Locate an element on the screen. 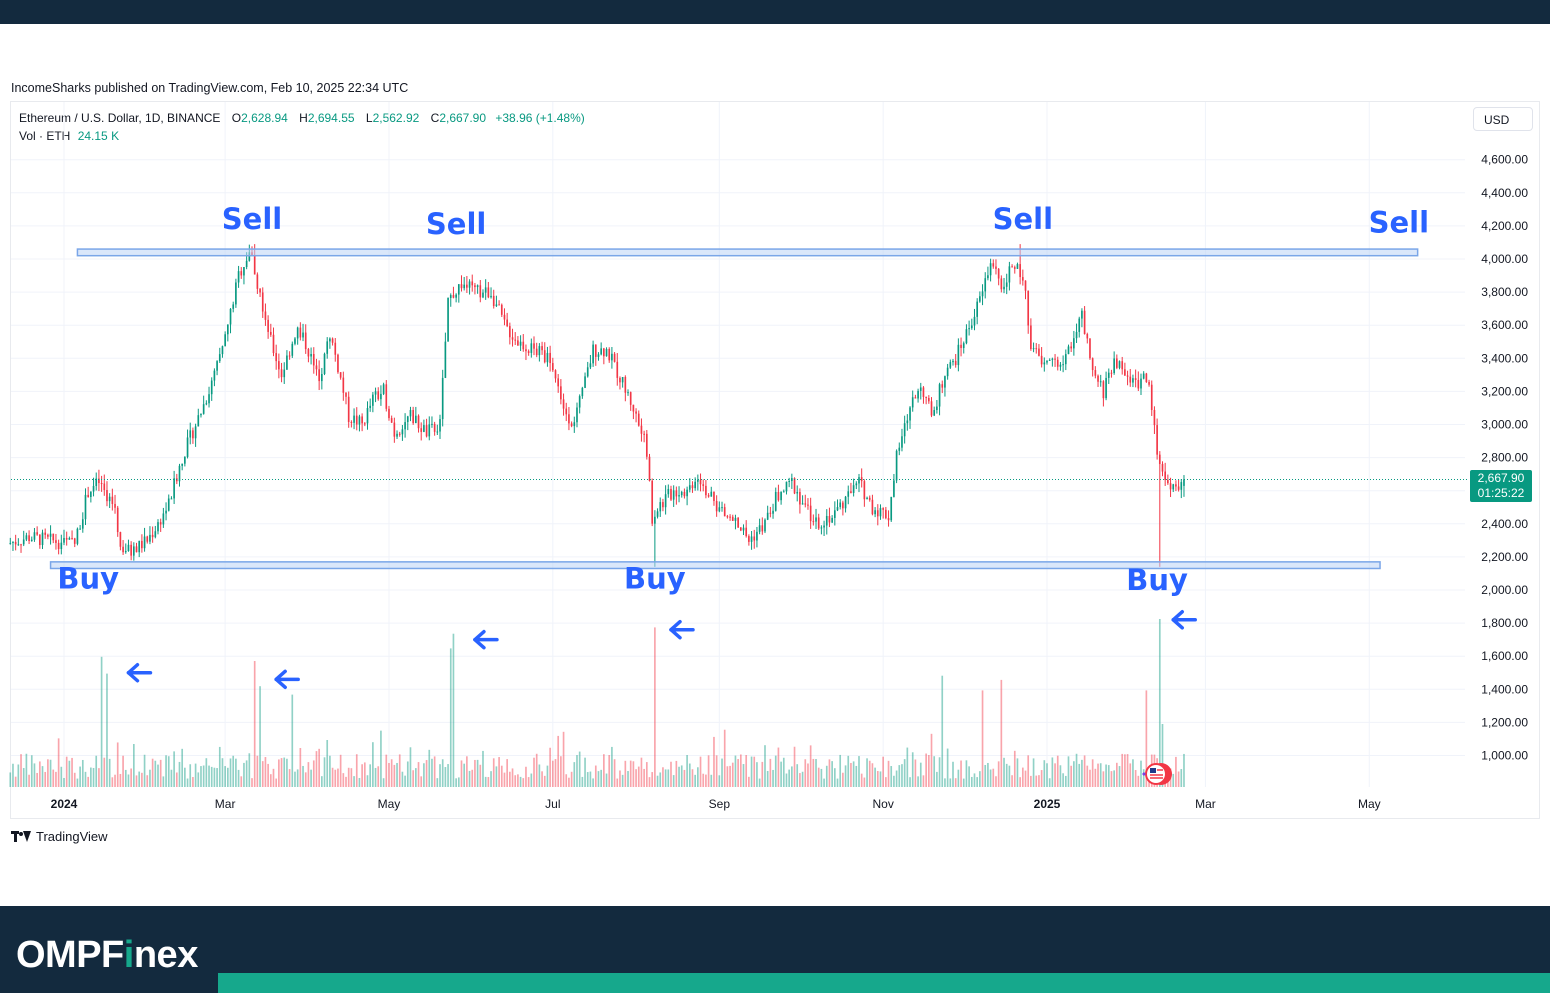 The image size is (1550, 993). x-tick-label: Mar is located at coordinates (225, 804).